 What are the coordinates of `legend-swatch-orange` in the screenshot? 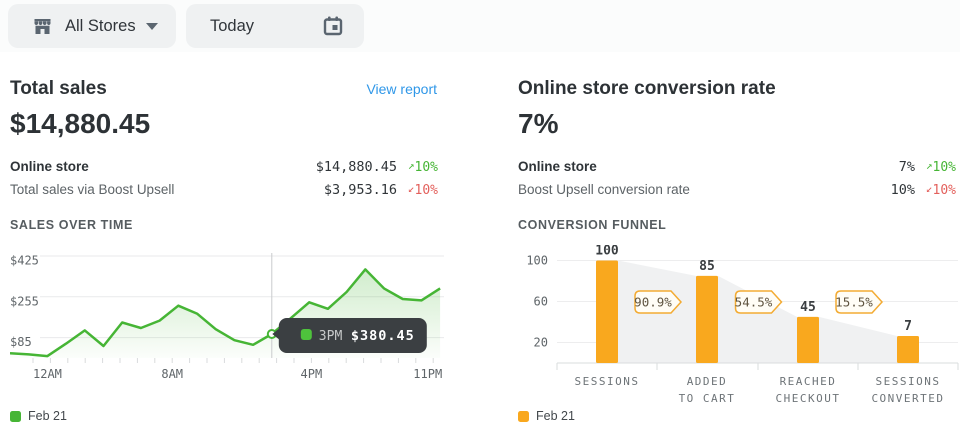 It's located at (523, 416).